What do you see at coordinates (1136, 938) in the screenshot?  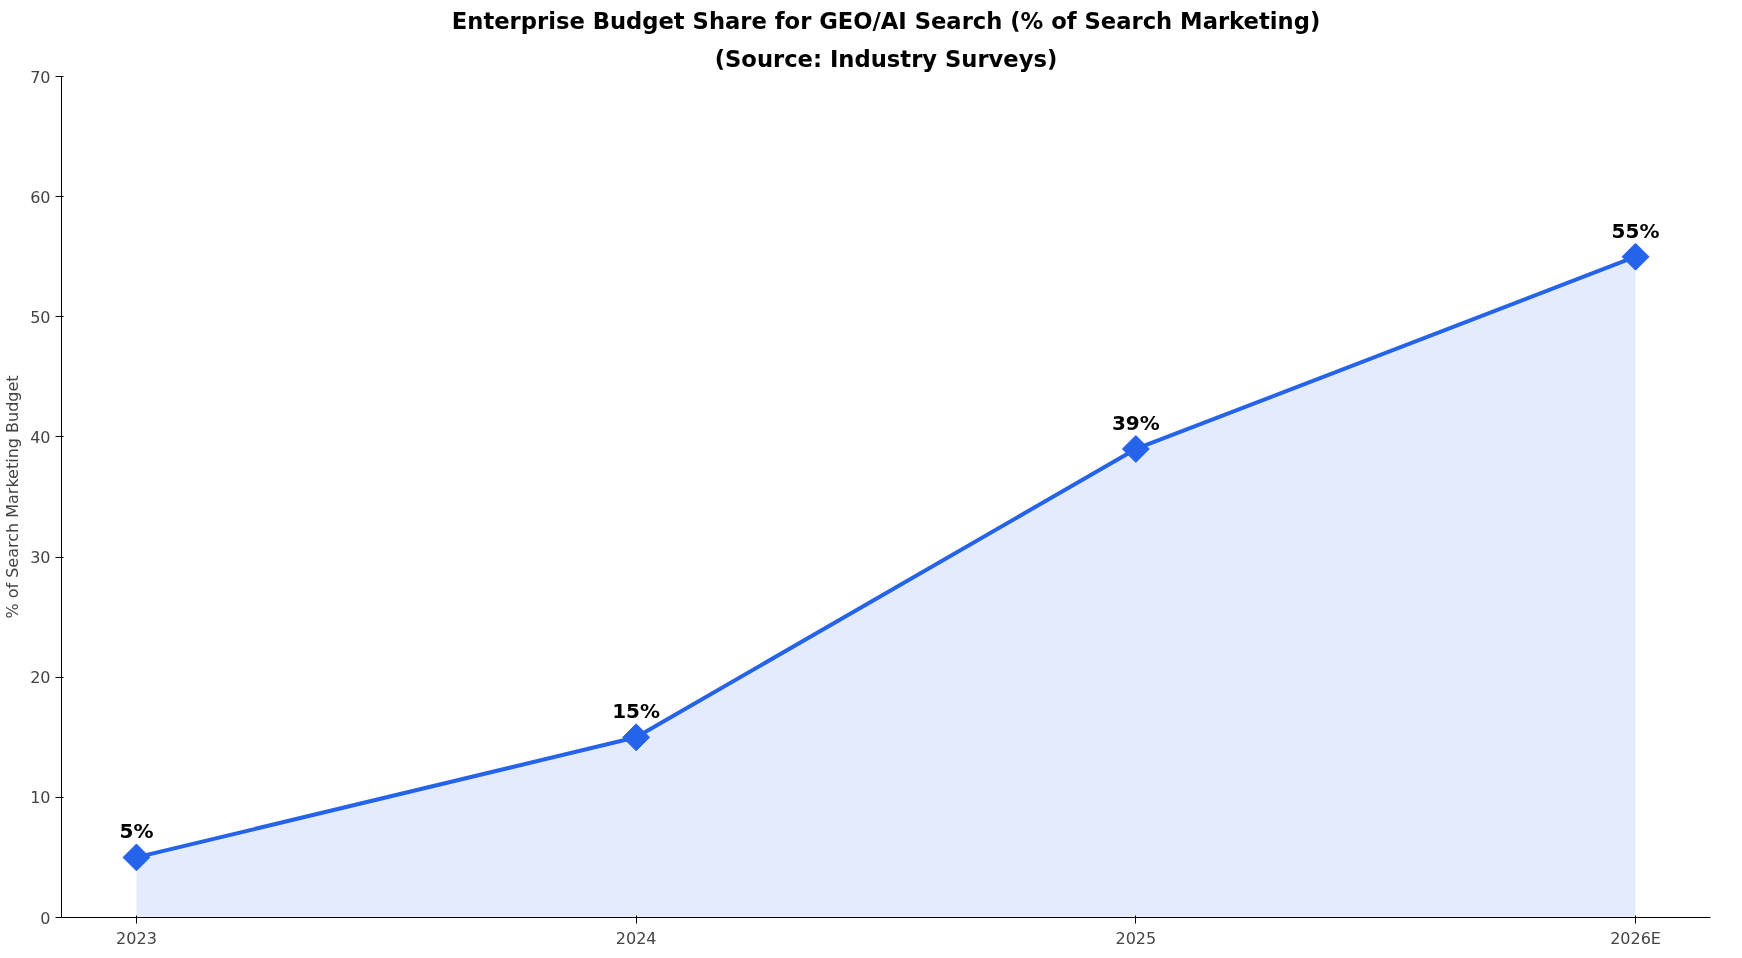 I see `x-tick-label: 2025` at bounding box center [1136, 938].